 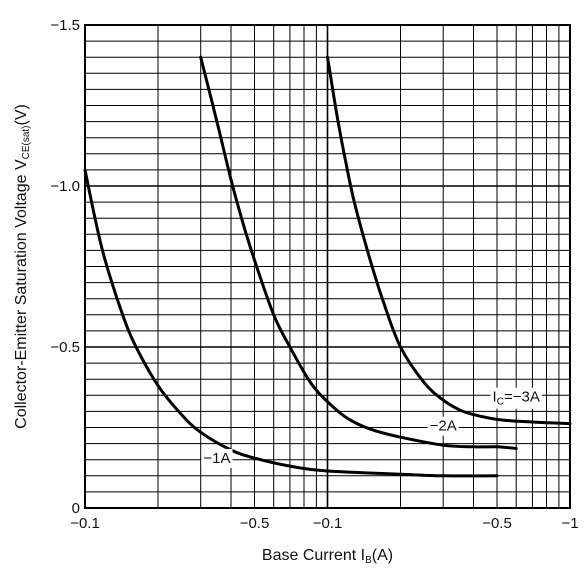 I want to click on y-tick-label: −0.5, so click(x=65, y=347).